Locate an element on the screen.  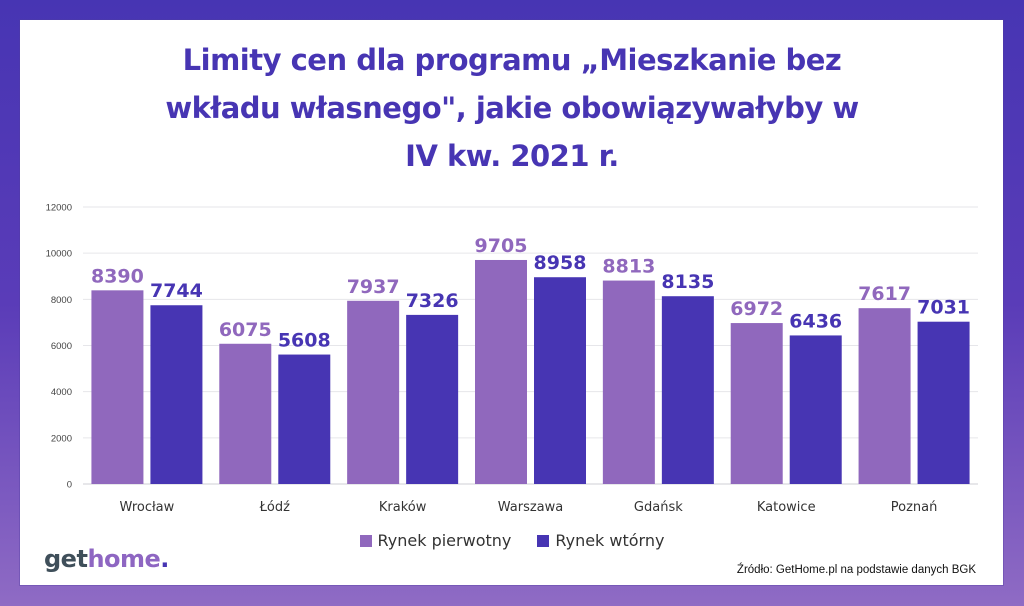
data-label: 7031 is located at coordinates (943, 308).